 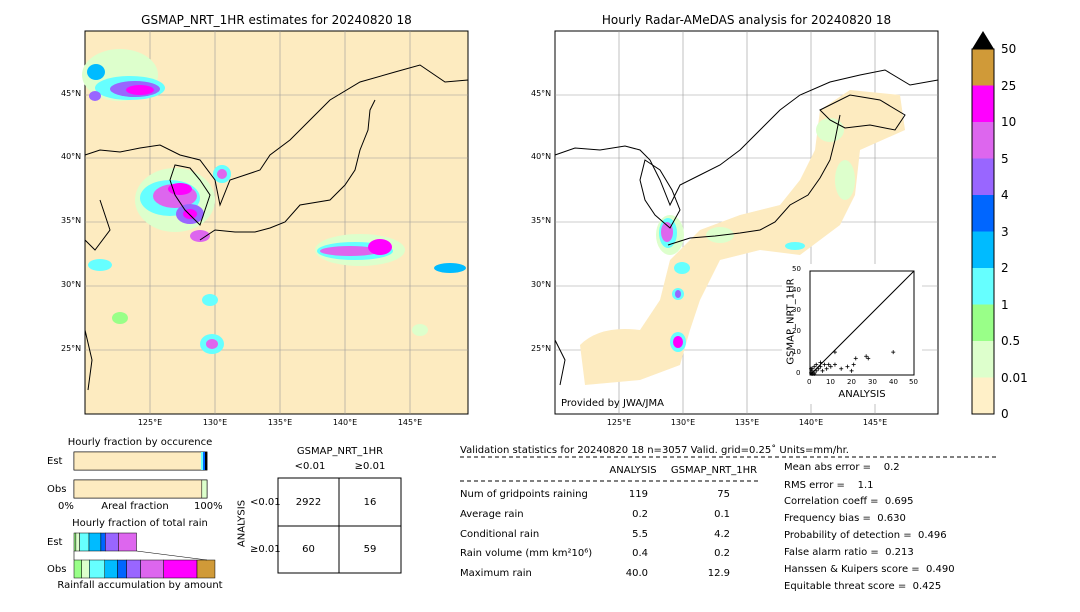 I want to click on right-map-rain, so click(x=755, y=235).